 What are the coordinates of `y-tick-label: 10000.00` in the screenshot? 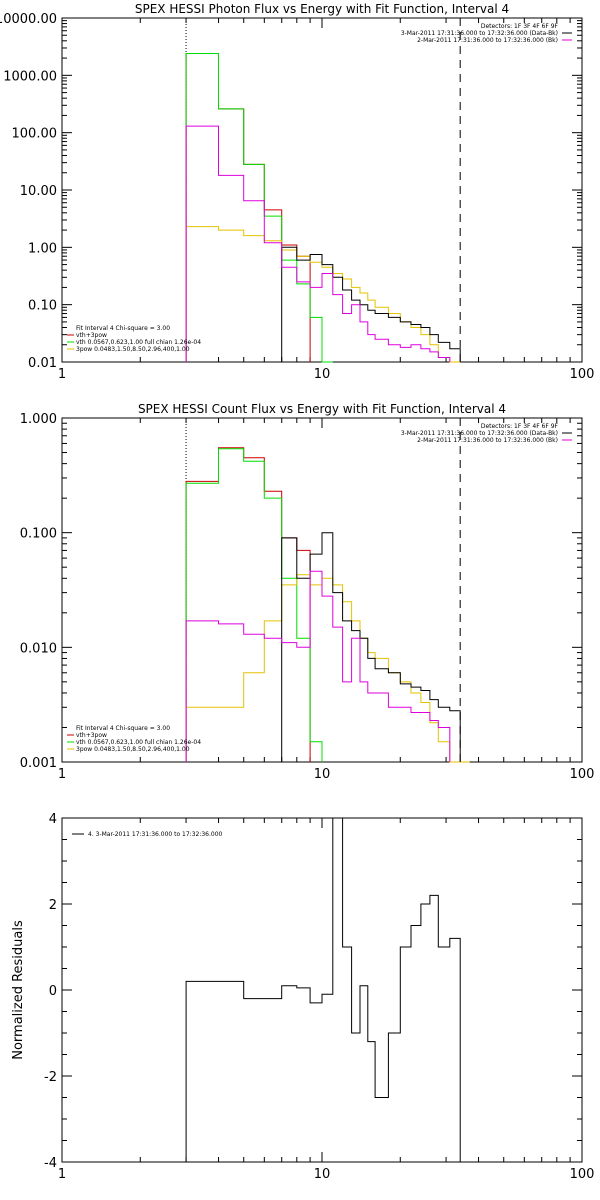 It's located at (28, 19).